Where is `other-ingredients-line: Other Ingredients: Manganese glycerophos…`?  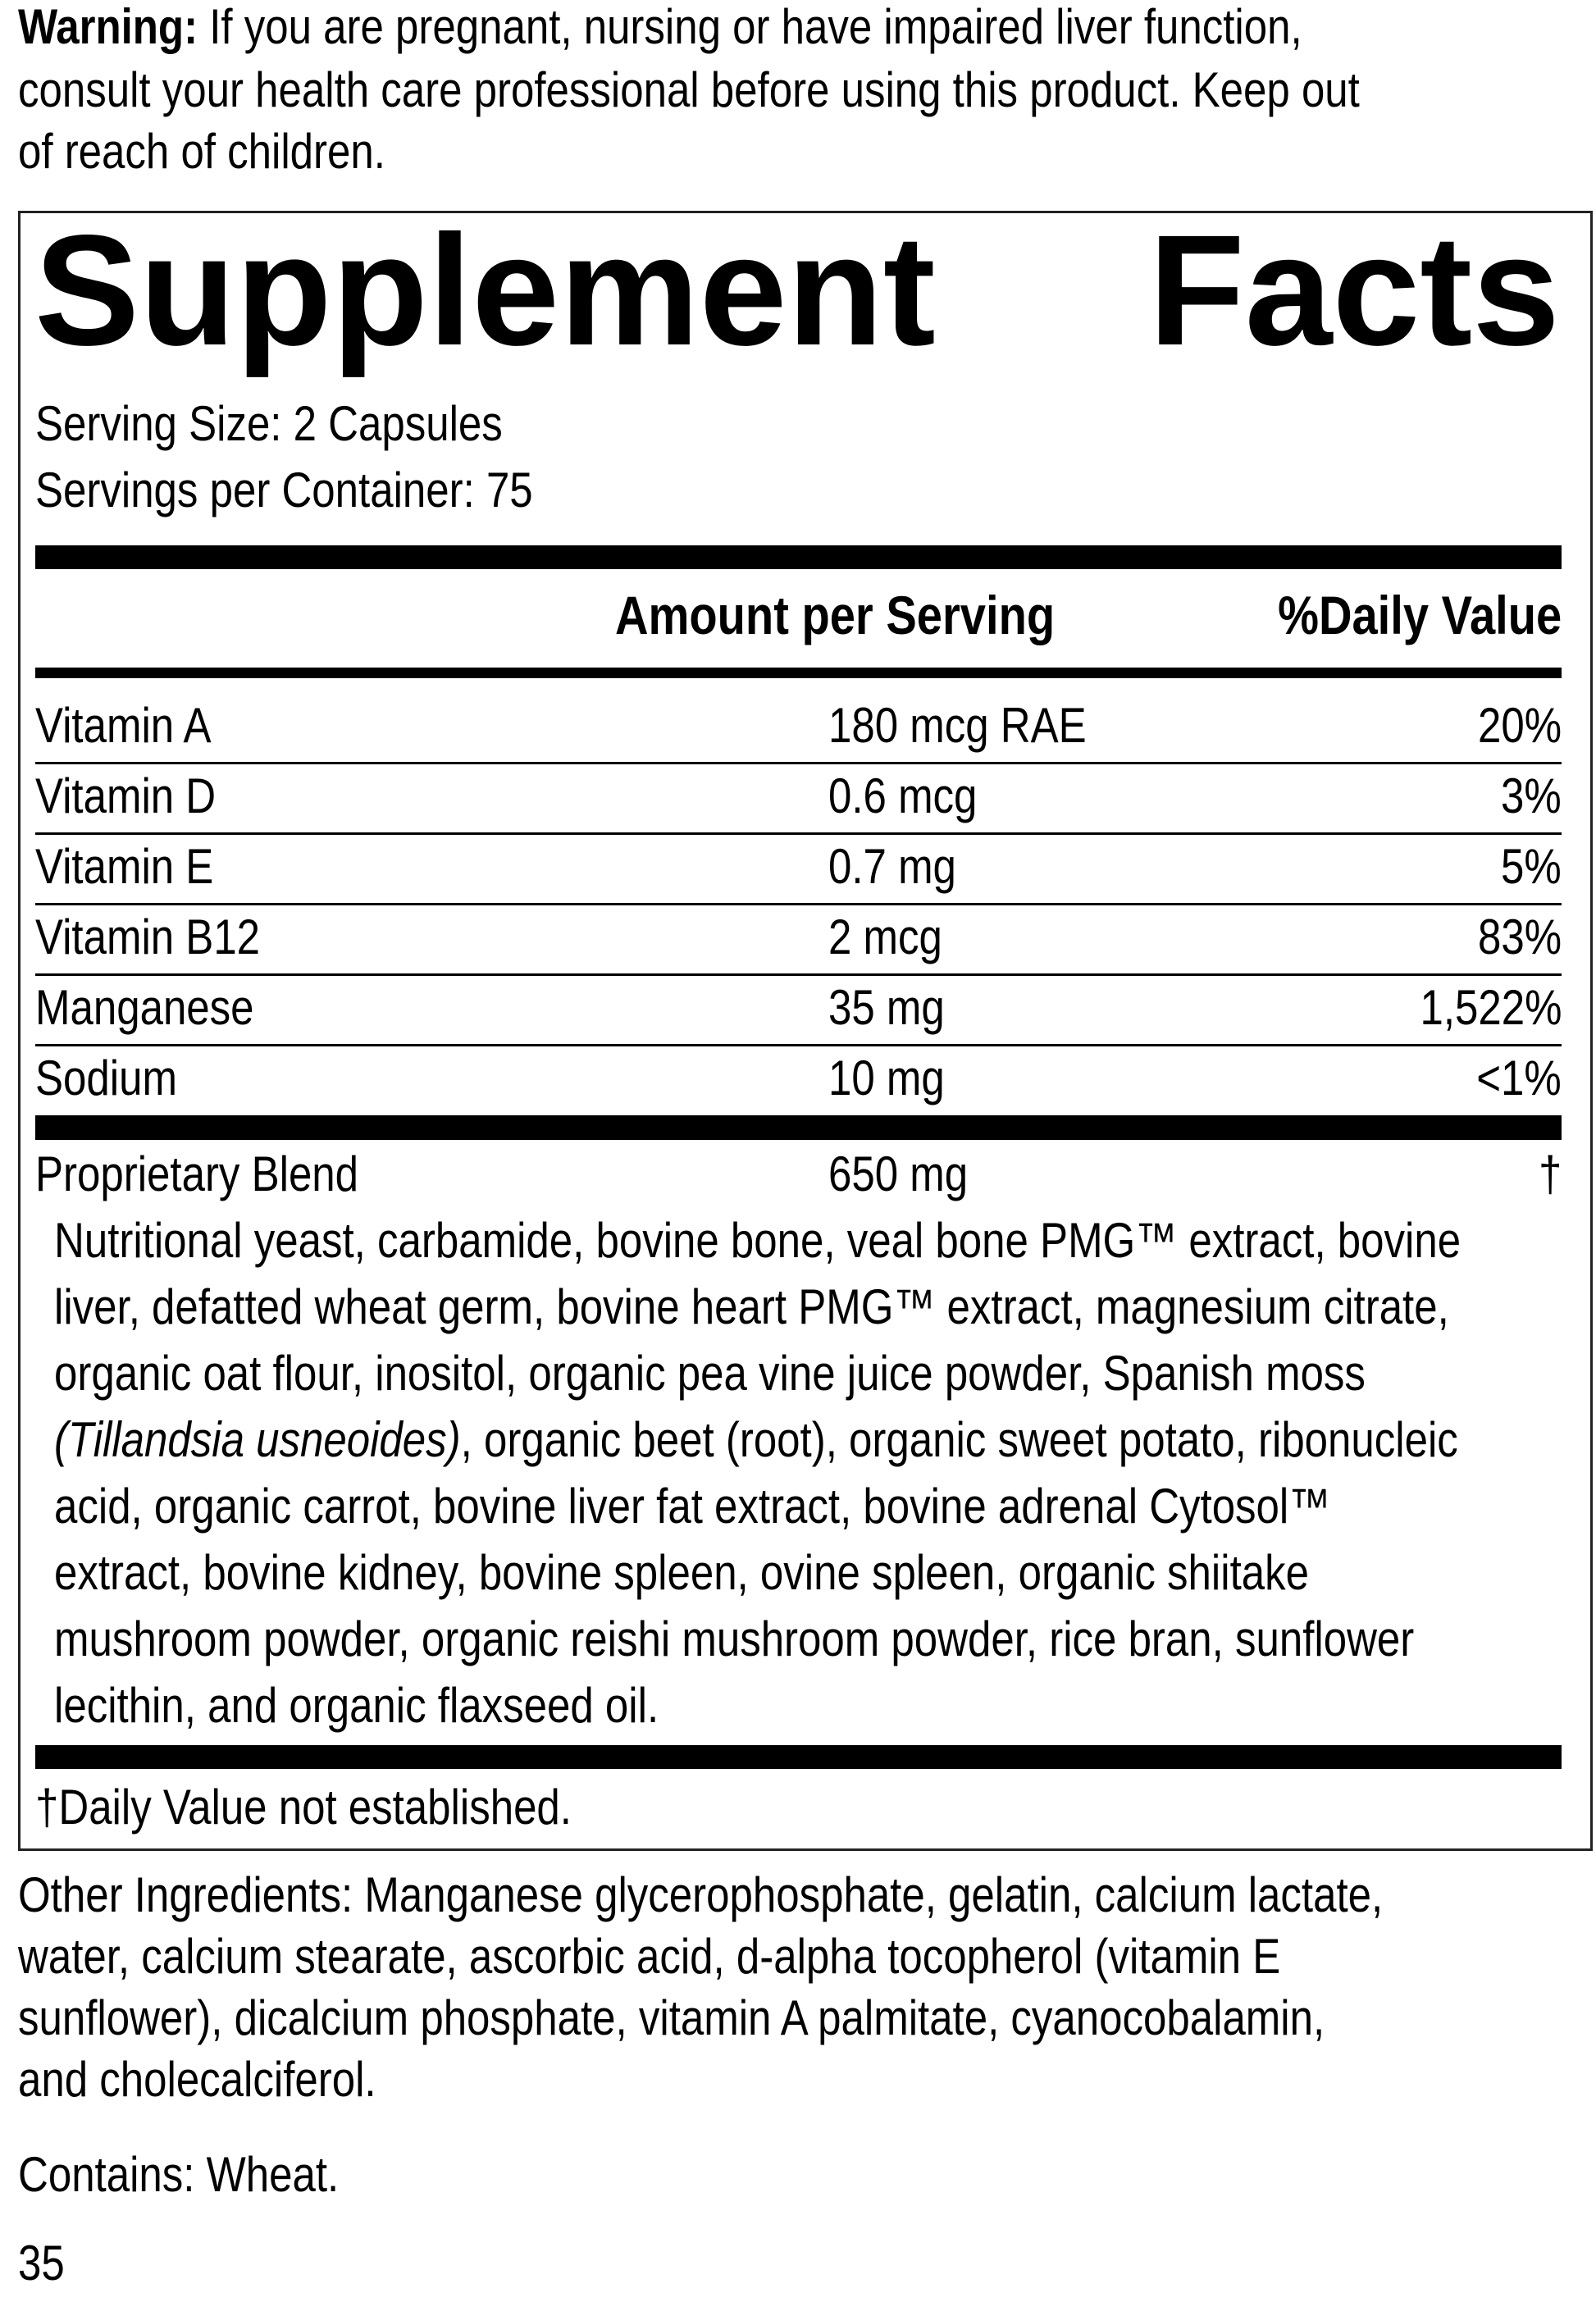
other-ingredients-line: Other Ingredients: Manganese glycerophos… is located at coordinates (701, 1894).